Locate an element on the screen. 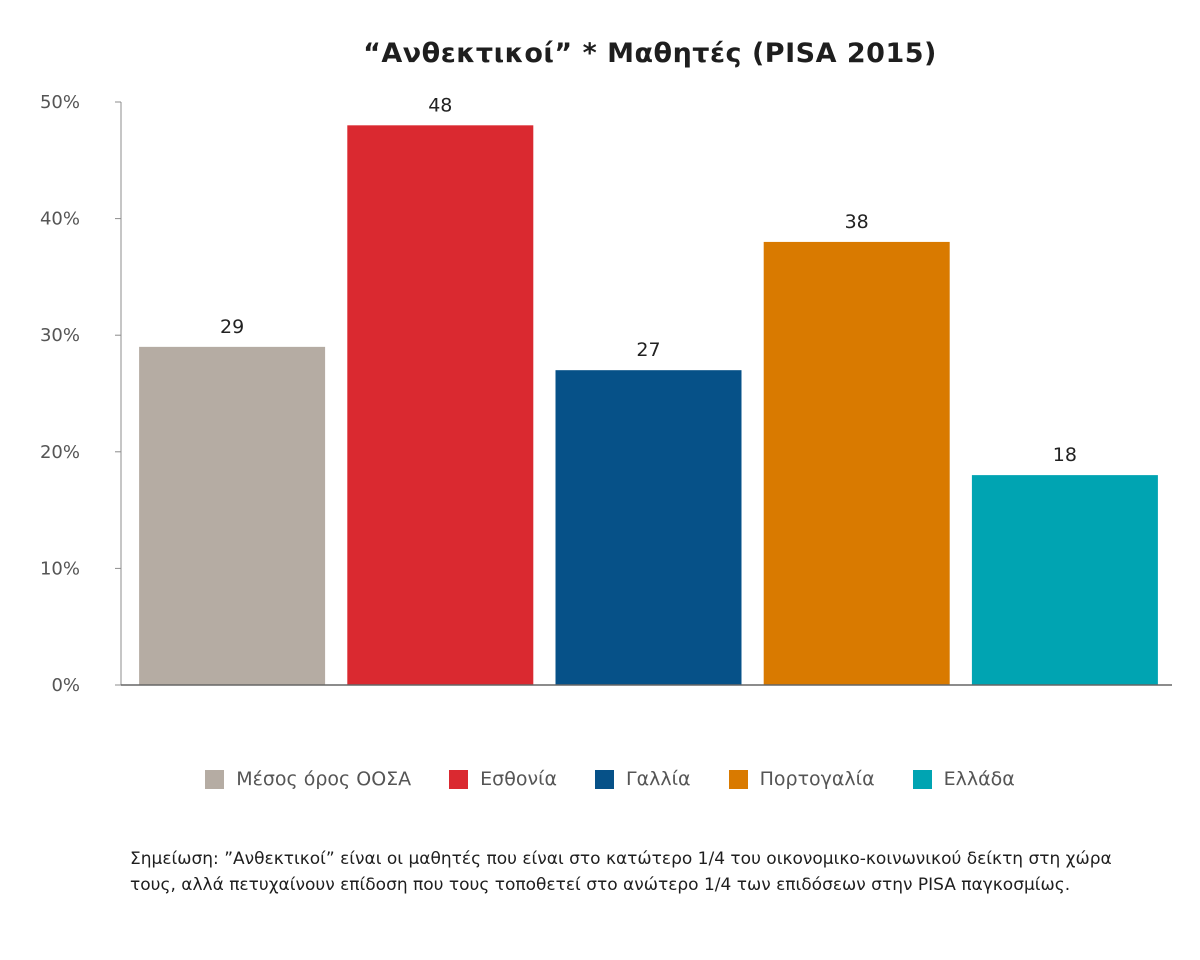 The width and height of the screenshot is (1200, 960). legend-label: Πορτογαλία is located at coordinates (817, 779).